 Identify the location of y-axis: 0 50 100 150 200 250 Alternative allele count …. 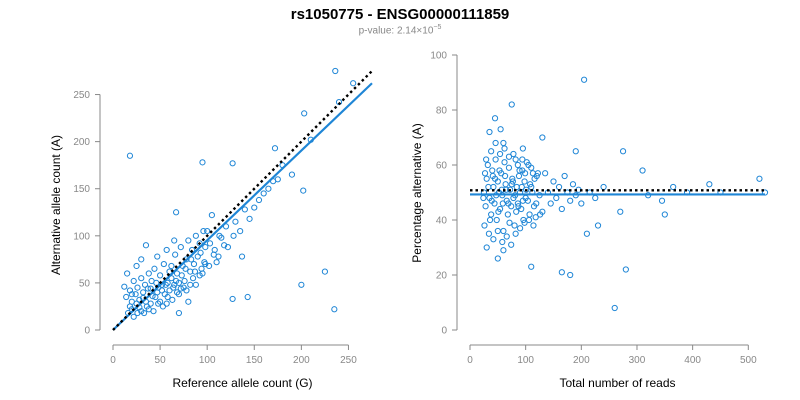
(75, 213).